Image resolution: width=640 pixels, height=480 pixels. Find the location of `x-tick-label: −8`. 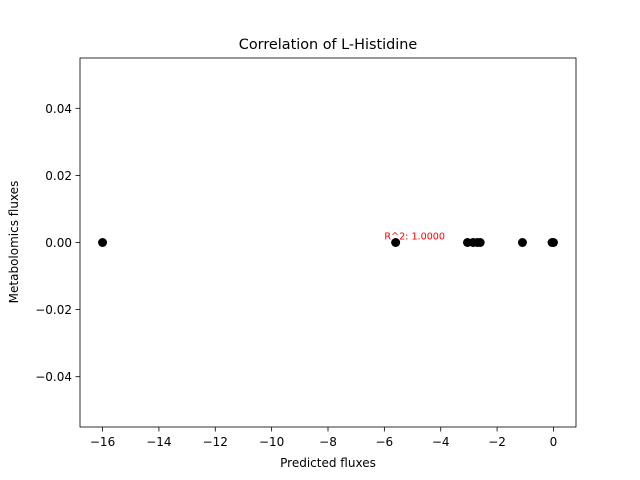

x-tick-label: −8 is located at coordinates (328, 442).